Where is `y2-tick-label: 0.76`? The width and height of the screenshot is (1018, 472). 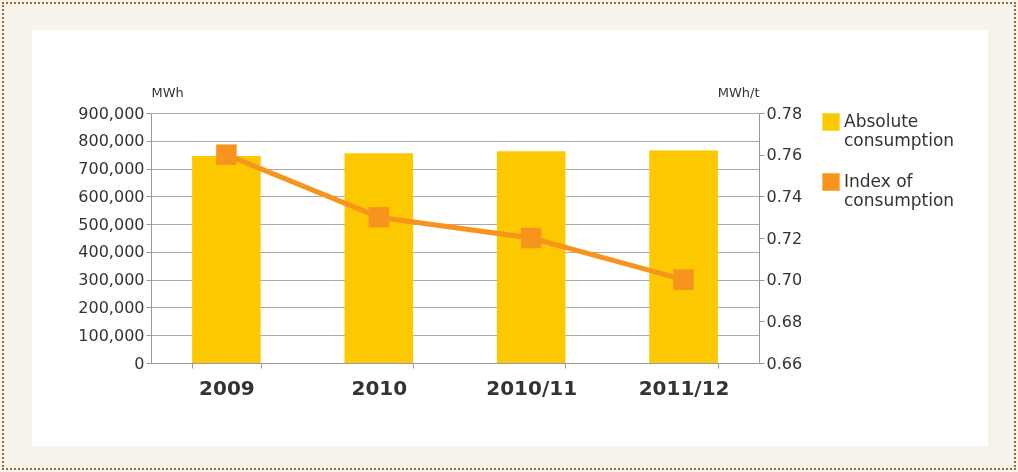 y2-tick-label: 0.76 is located at coordinates (784, 155).